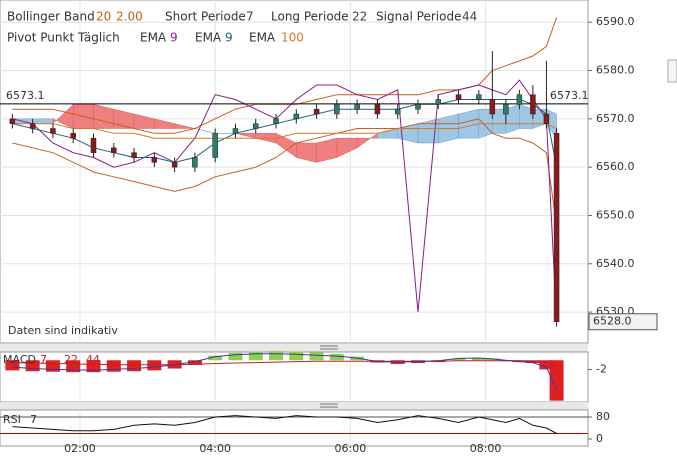 The image size is (677, 459). I want to click on header-param: 22, so click(359, 17).